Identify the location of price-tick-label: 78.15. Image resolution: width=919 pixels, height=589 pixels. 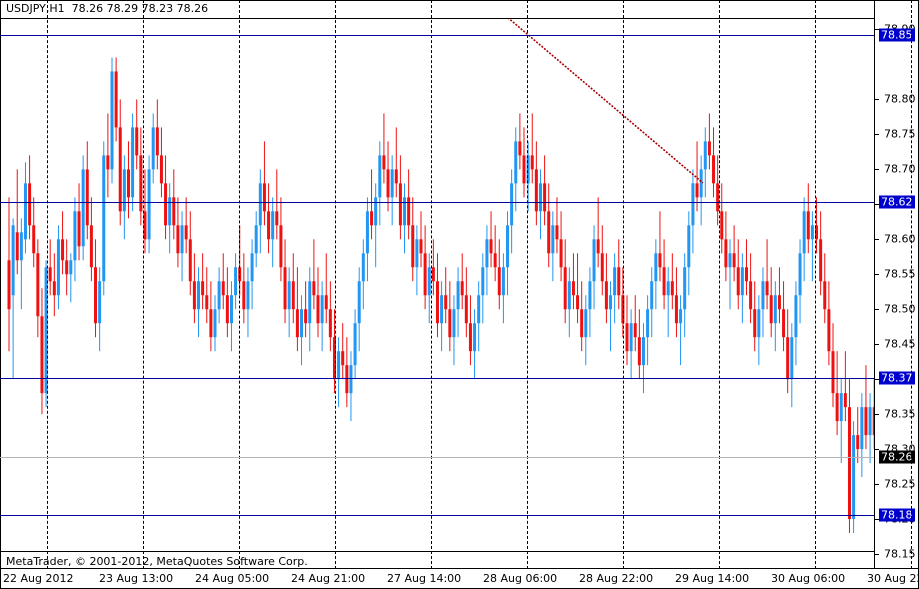
(900, 554).